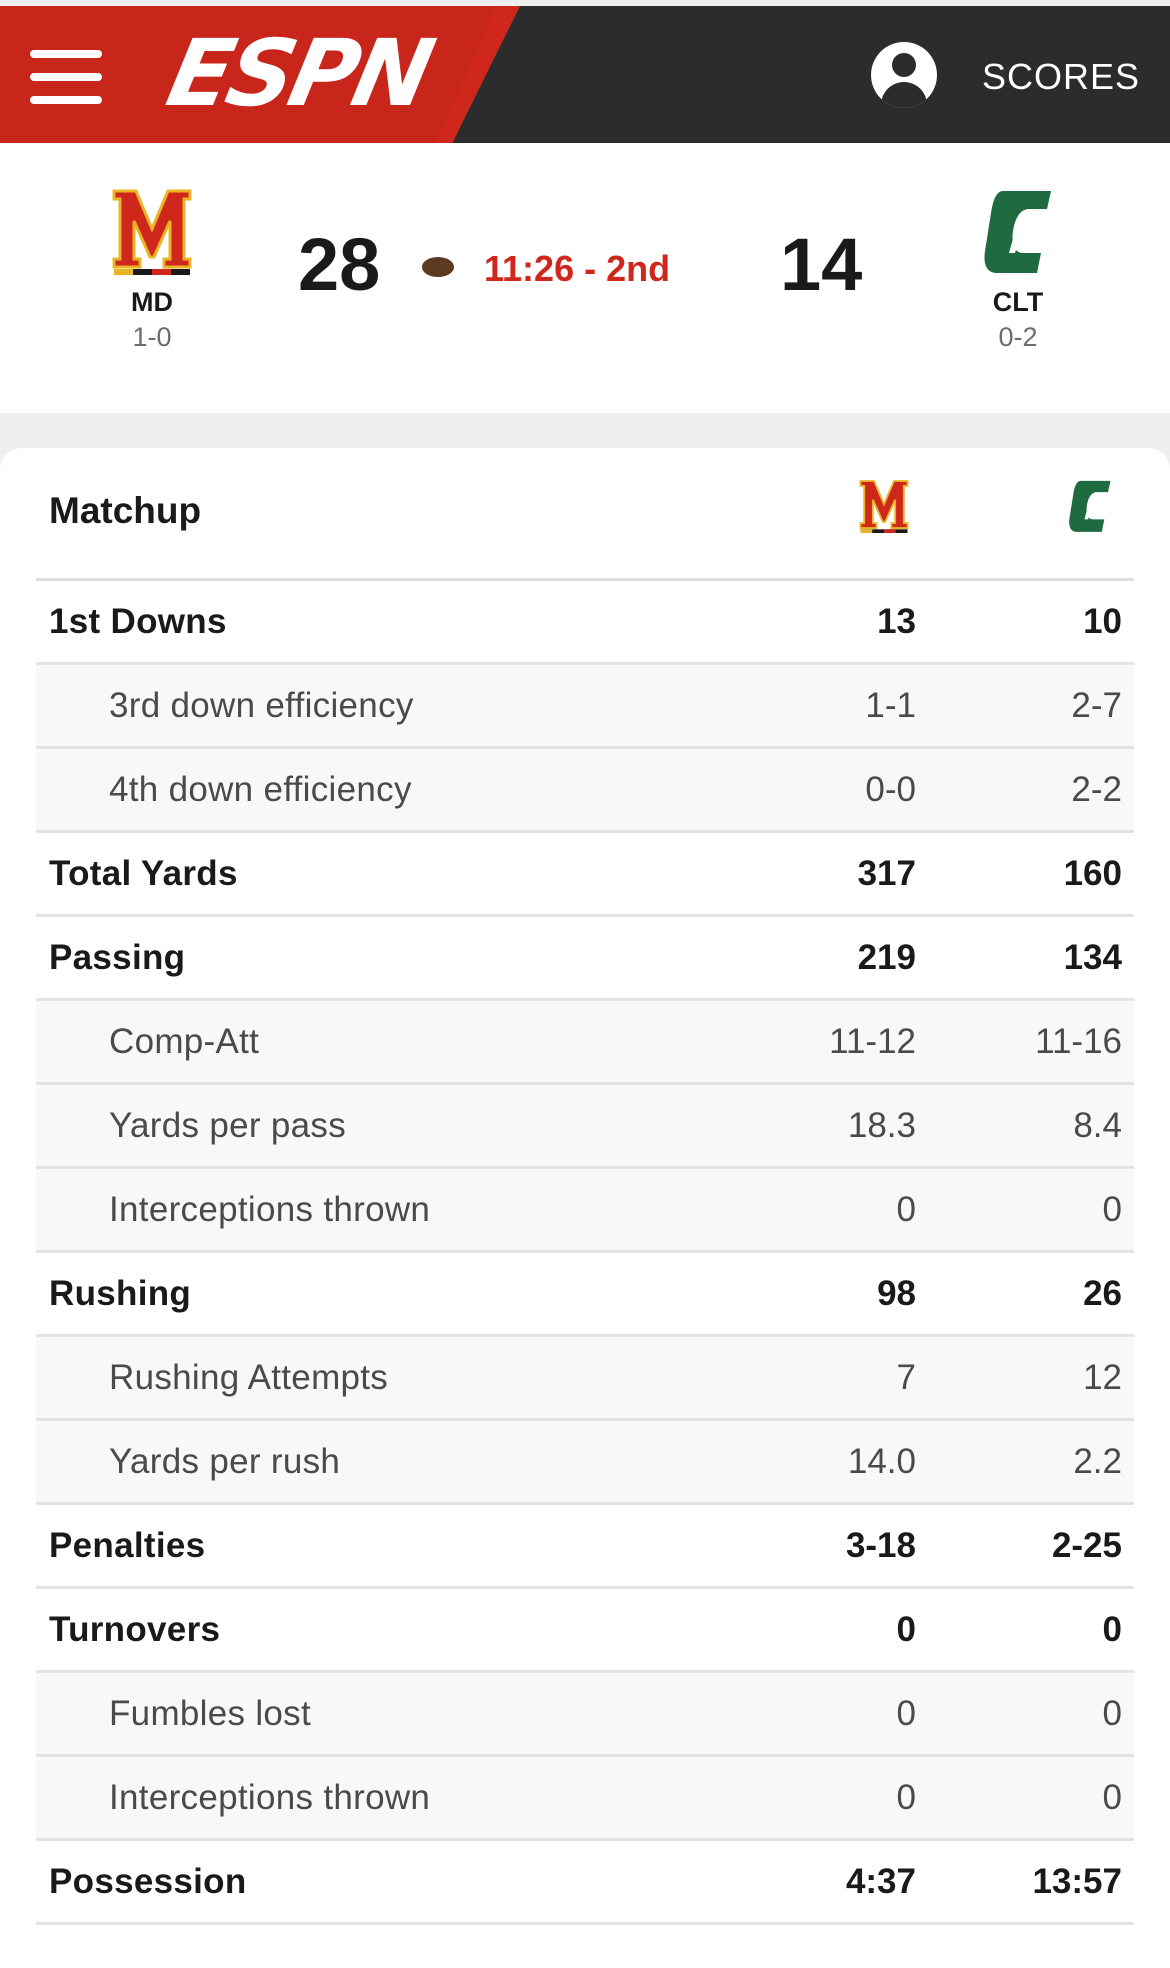 The height and width of the screenshot is (1968, 1170). Describe the element at coordinates (184, 1041) in the screenshot. I see `stat-label: Comp-Att` at that location.